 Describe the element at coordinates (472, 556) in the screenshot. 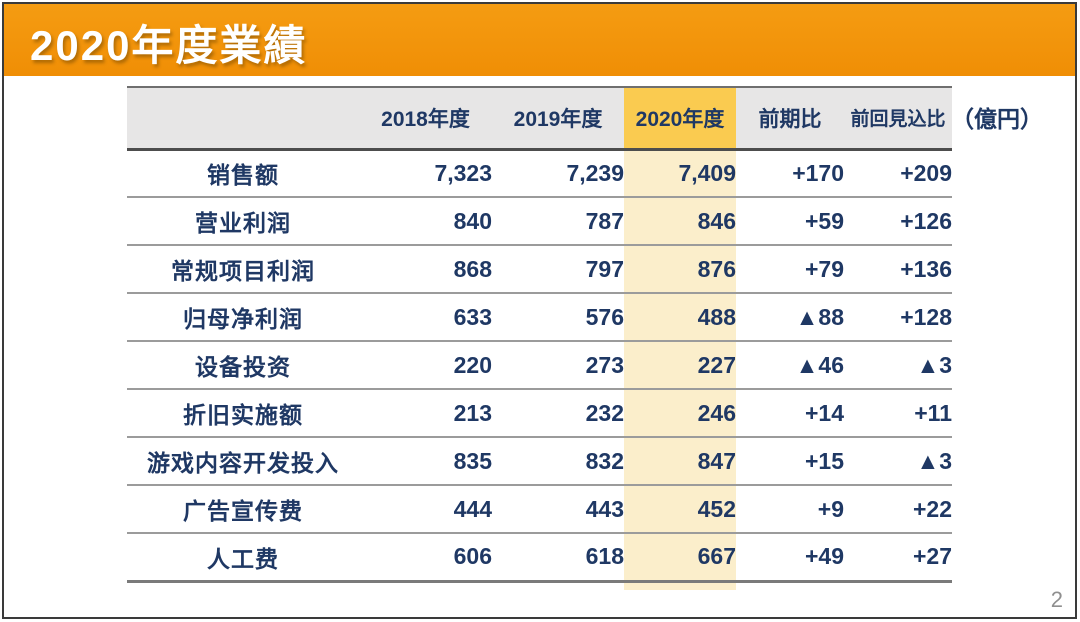

I see `cell-fy2018: 606` at that location.